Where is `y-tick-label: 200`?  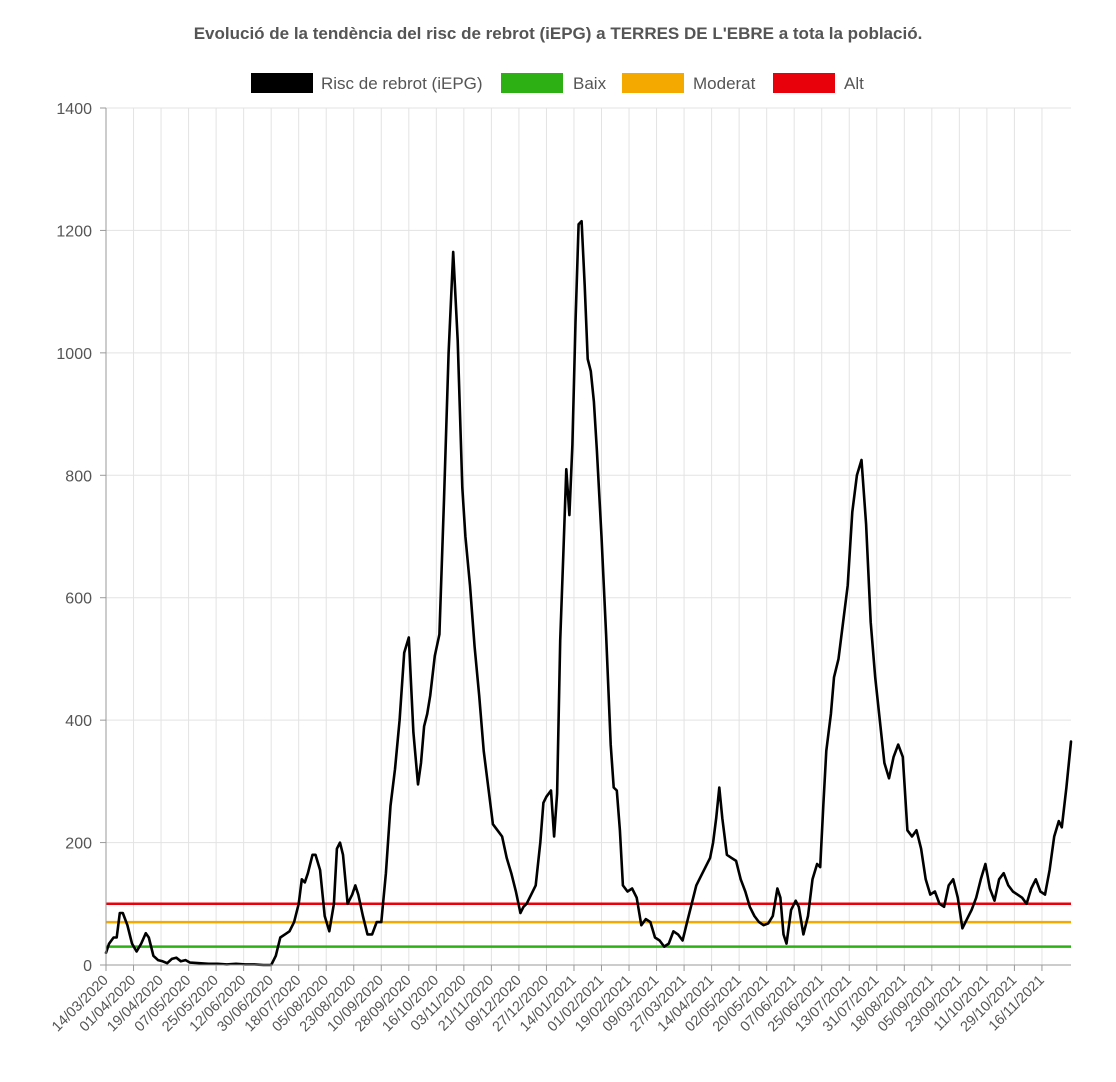
y-tick-label: 200 is located at coordinates (78, 844).